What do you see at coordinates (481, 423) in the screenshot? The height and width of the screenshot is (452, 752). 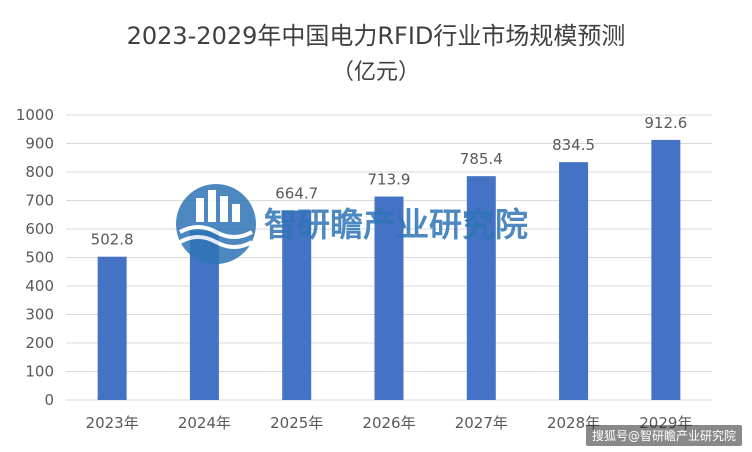 I see `x-tick-label: 2027年` at bounding box center [481, 423].